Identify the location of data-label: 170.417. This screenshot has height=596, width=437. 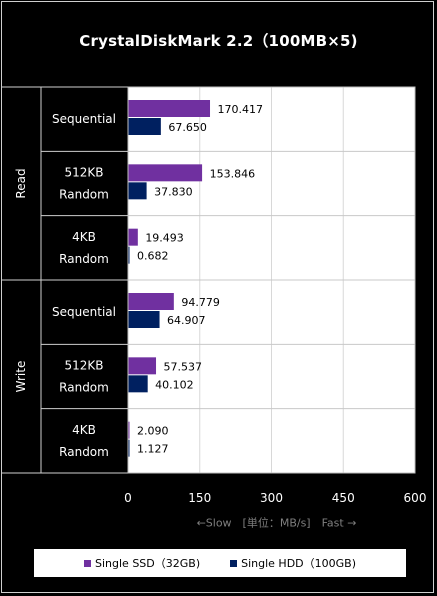
(240, 109).